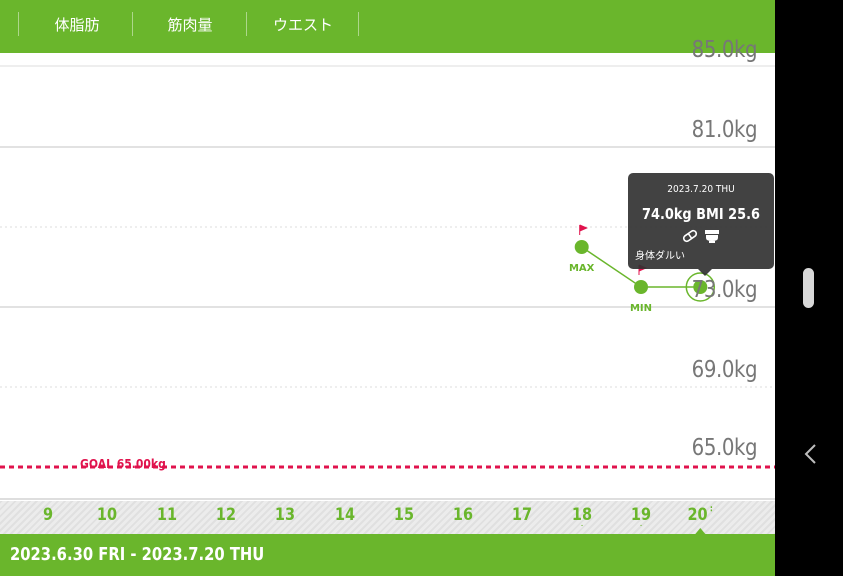 The width and height of the screenshot is (843, 576). Describe the element at coordinates (724, 130) in the screenshot. I see `y-tick-label: 81.0kg` at that location.